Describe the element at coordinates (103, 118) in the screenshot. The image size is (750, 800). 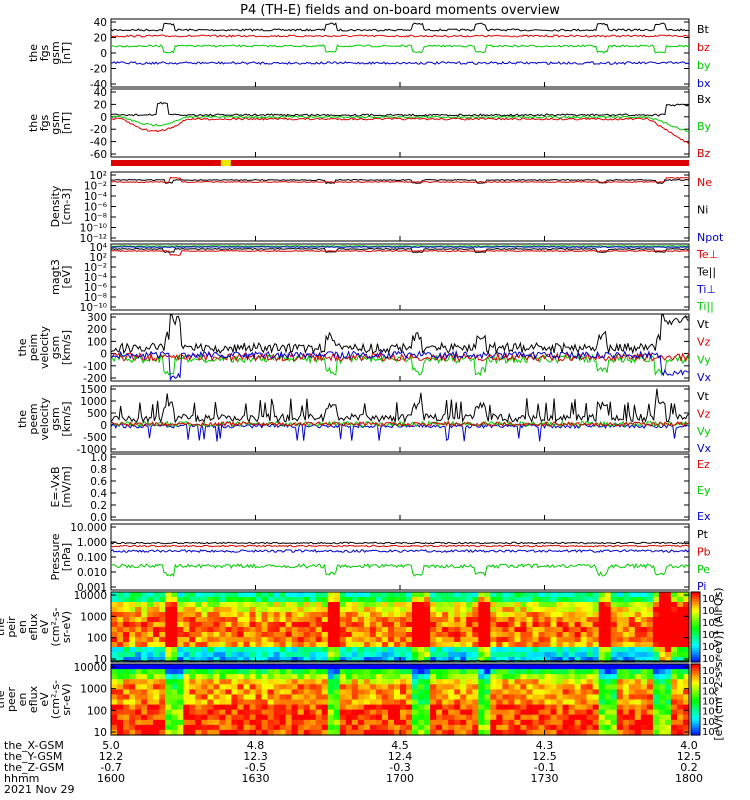
I see `y-tick-label: 0` at that location.